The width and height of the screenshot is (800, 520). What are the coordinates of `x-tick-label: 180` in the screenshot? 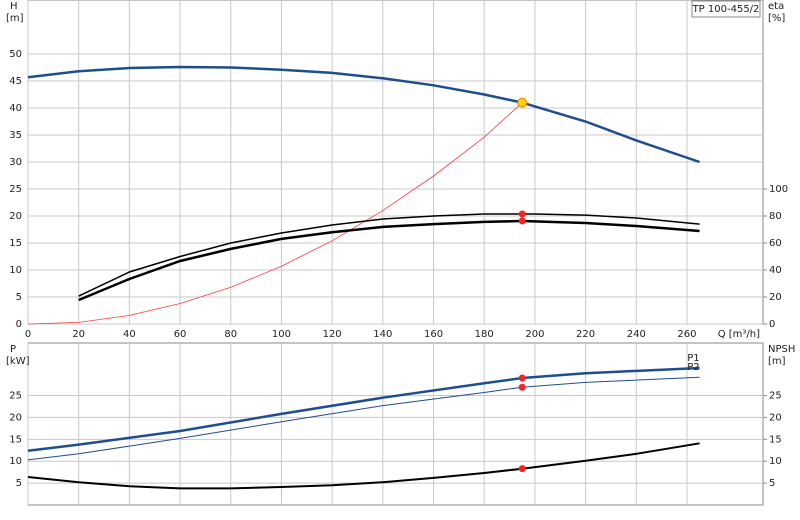 It's located at (484, 334).